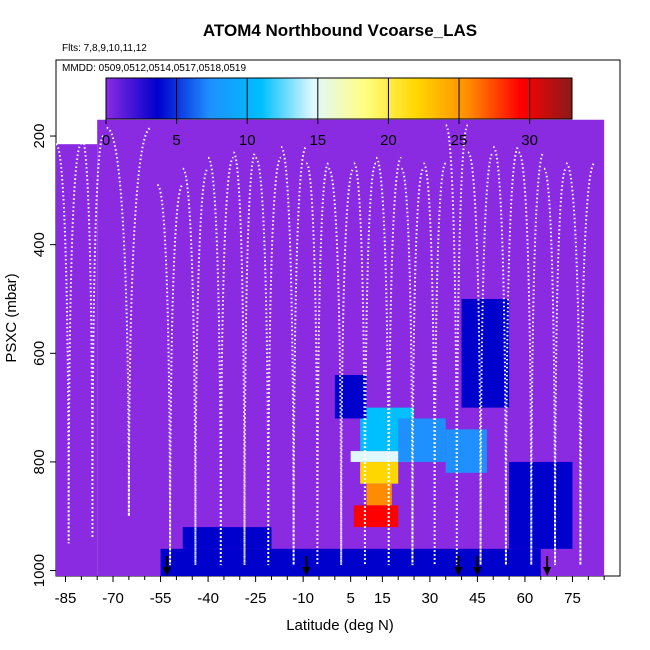  I want to click on colorbar-ticks: 0 5 10 15 20 25 30, so click(320, 113).